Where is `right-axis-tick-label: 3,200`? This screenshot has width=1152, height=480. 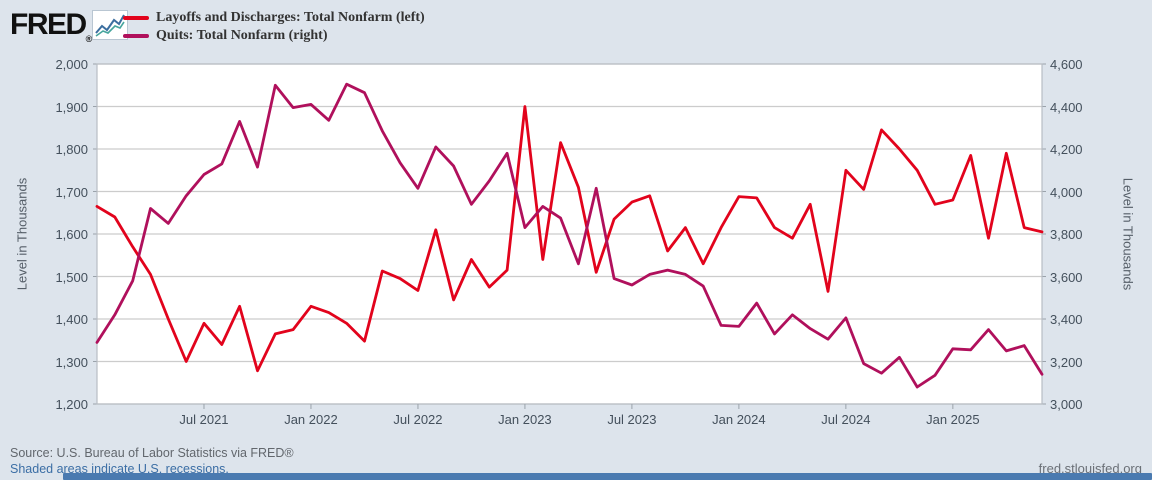 right-axis-tick-label: 3,200 is located at coordinates (1066, 362).